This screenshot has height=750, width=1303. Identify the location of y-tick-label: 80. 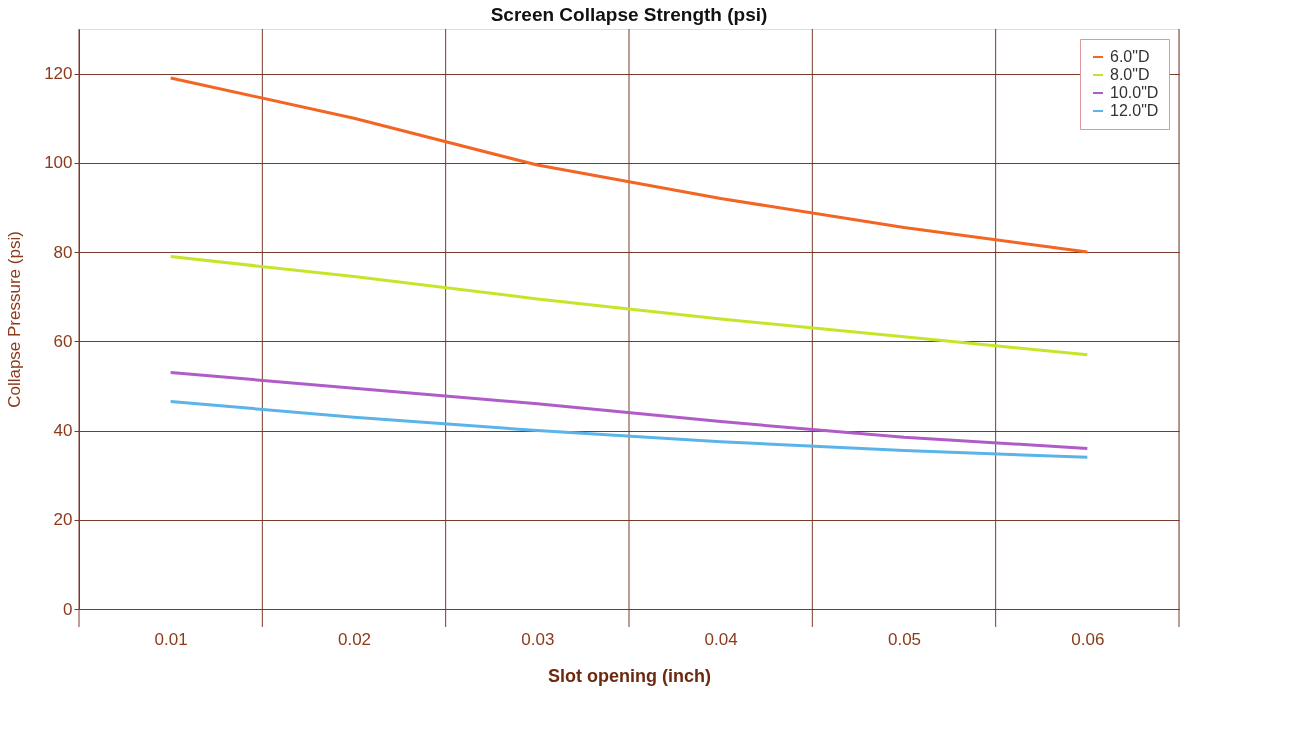
(63, 252).